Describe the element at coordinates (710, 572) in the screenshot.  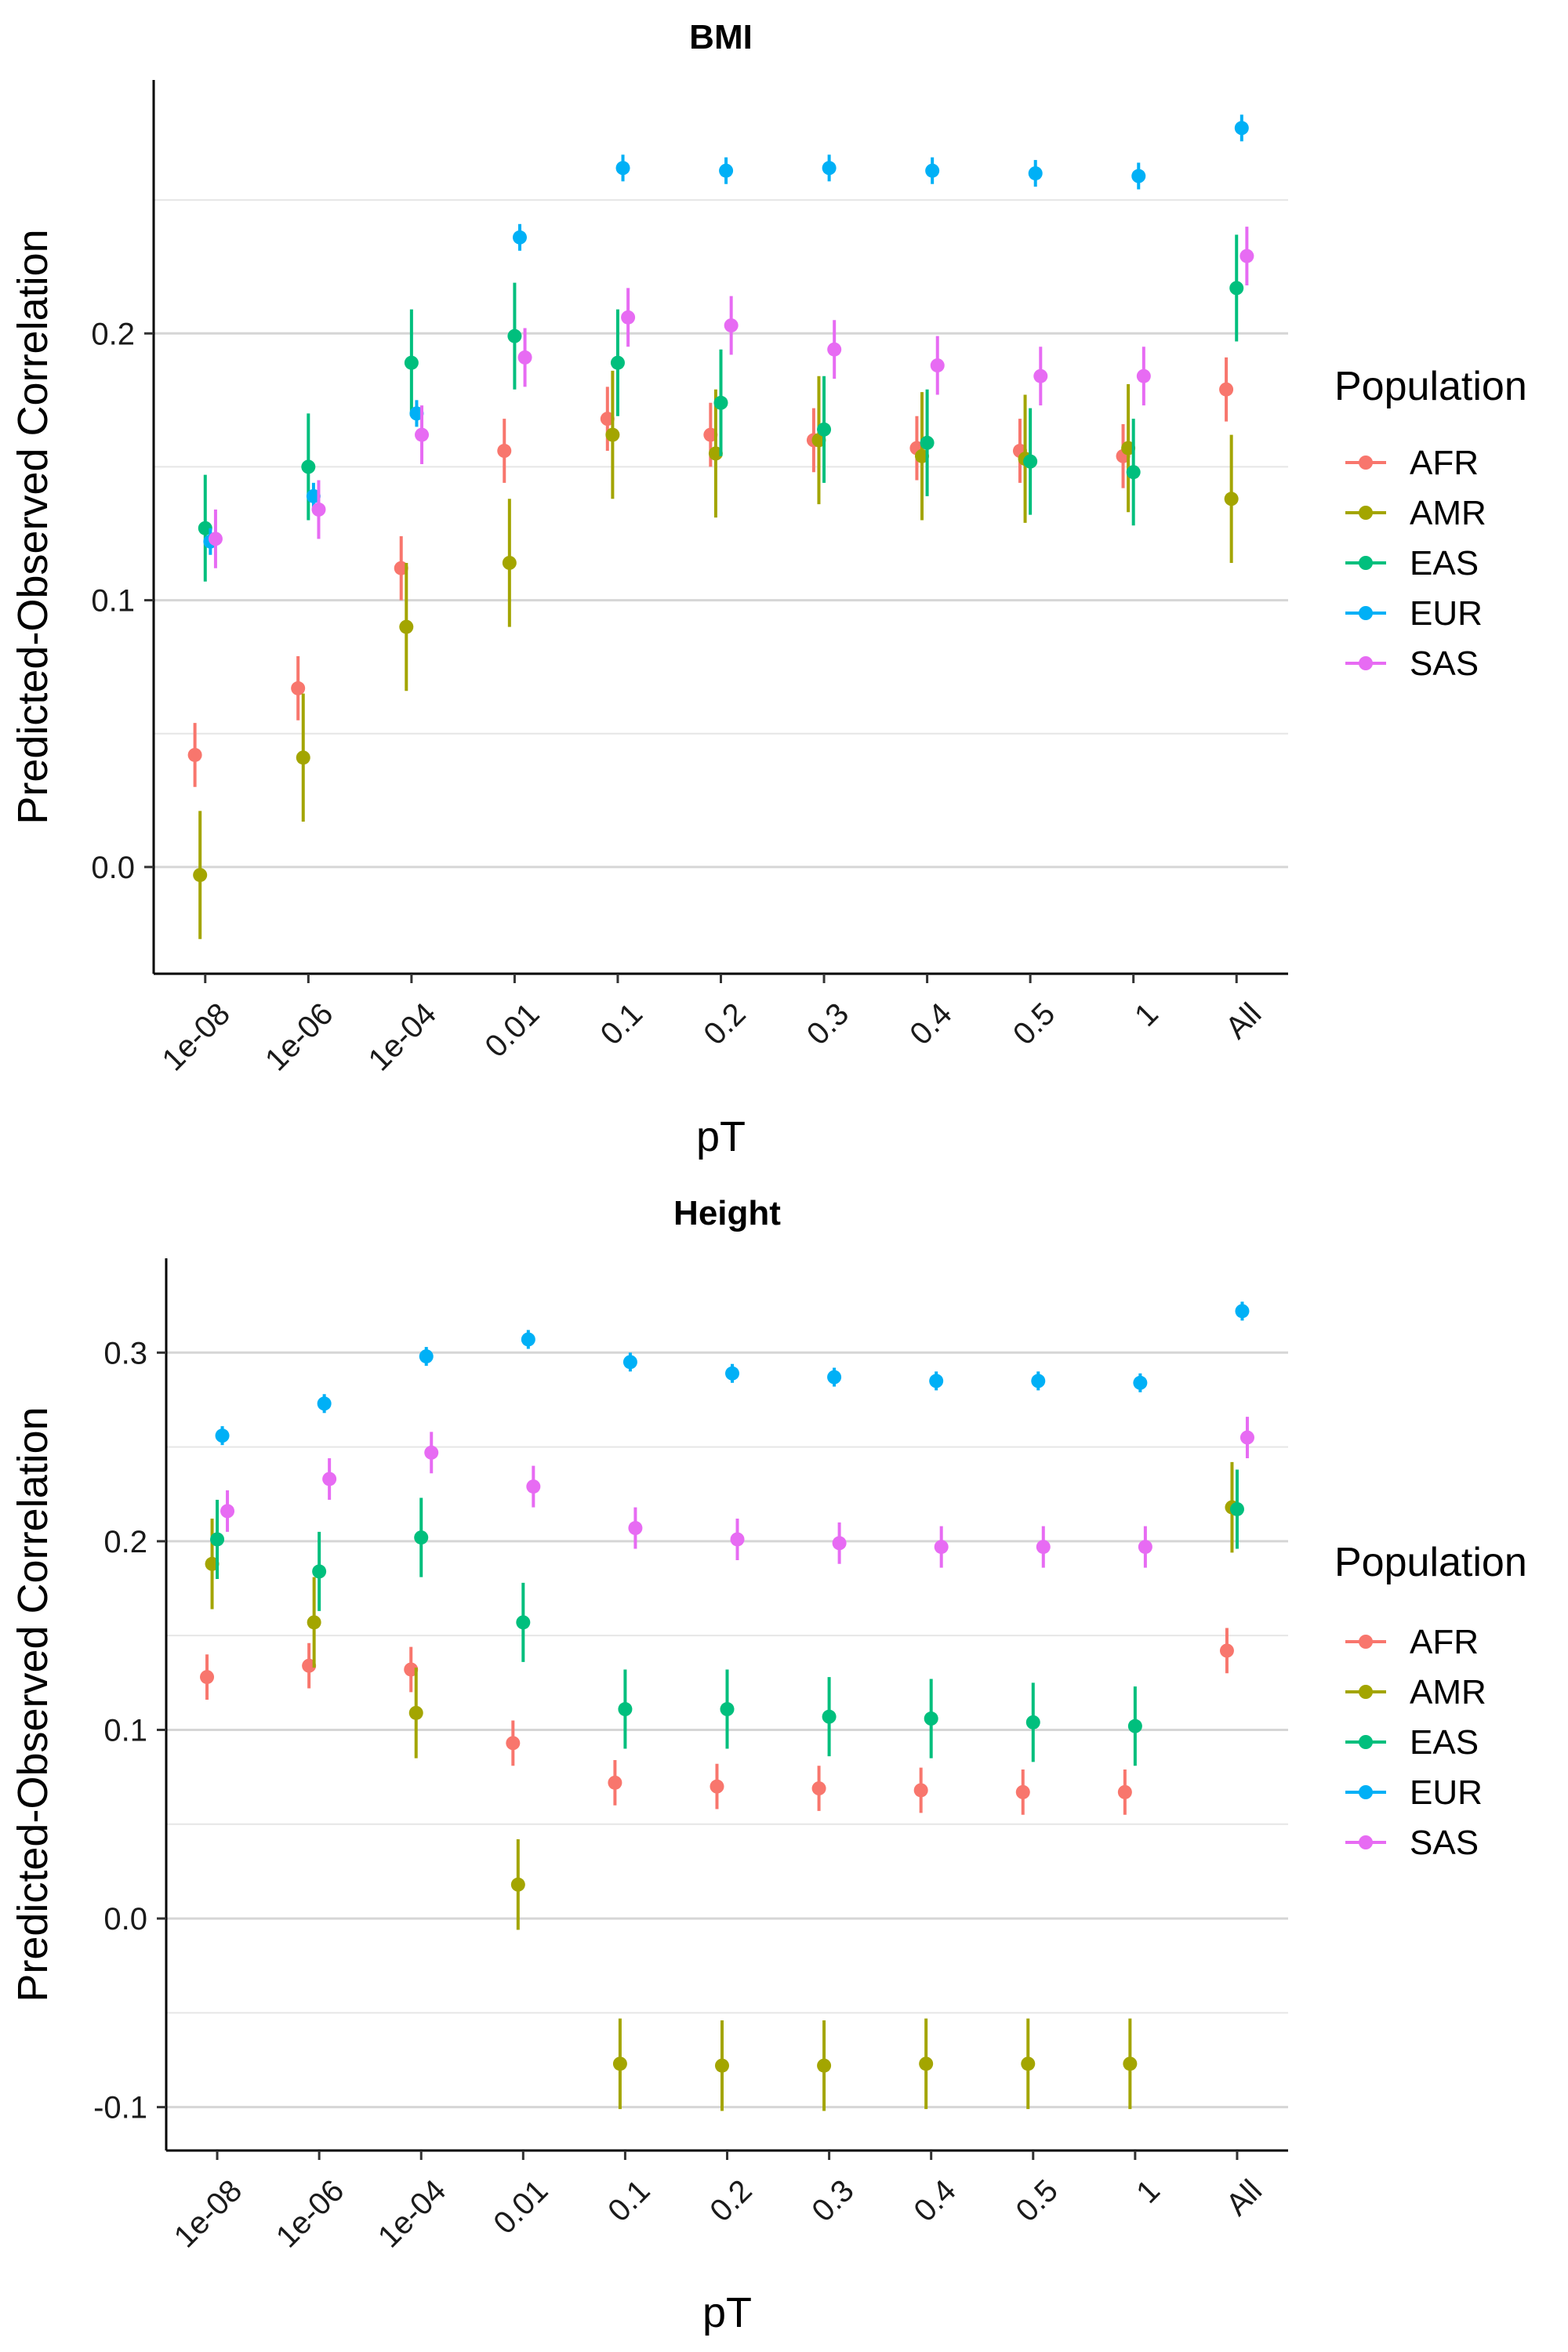
I see `series-afr` at that location.